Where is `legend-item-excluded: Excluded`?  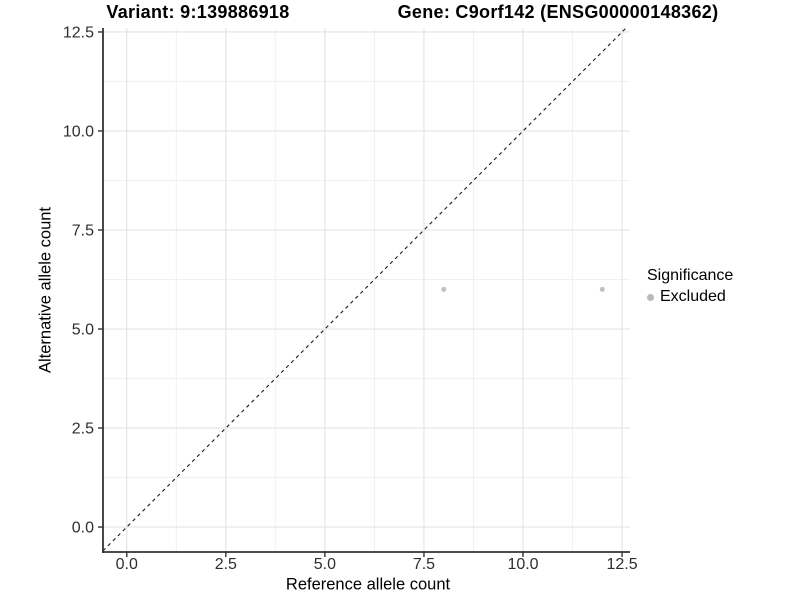 legend-item-excluded: Excluded is located at coordinates (690, 297).